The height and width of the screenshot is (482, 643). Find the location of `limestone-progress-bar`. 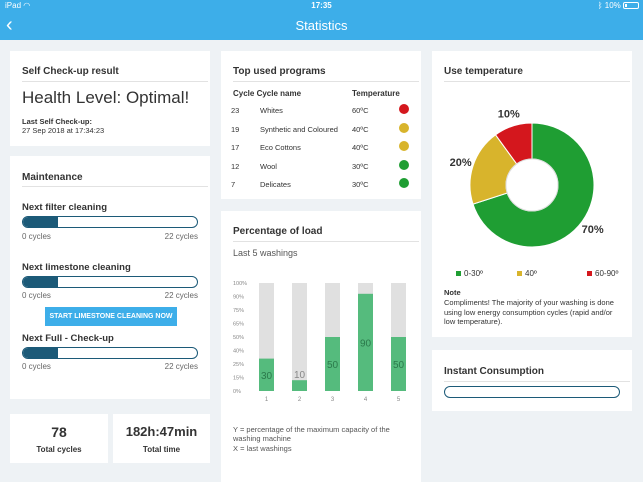

limestone-progress-bar is located at coordinates (110, 282).